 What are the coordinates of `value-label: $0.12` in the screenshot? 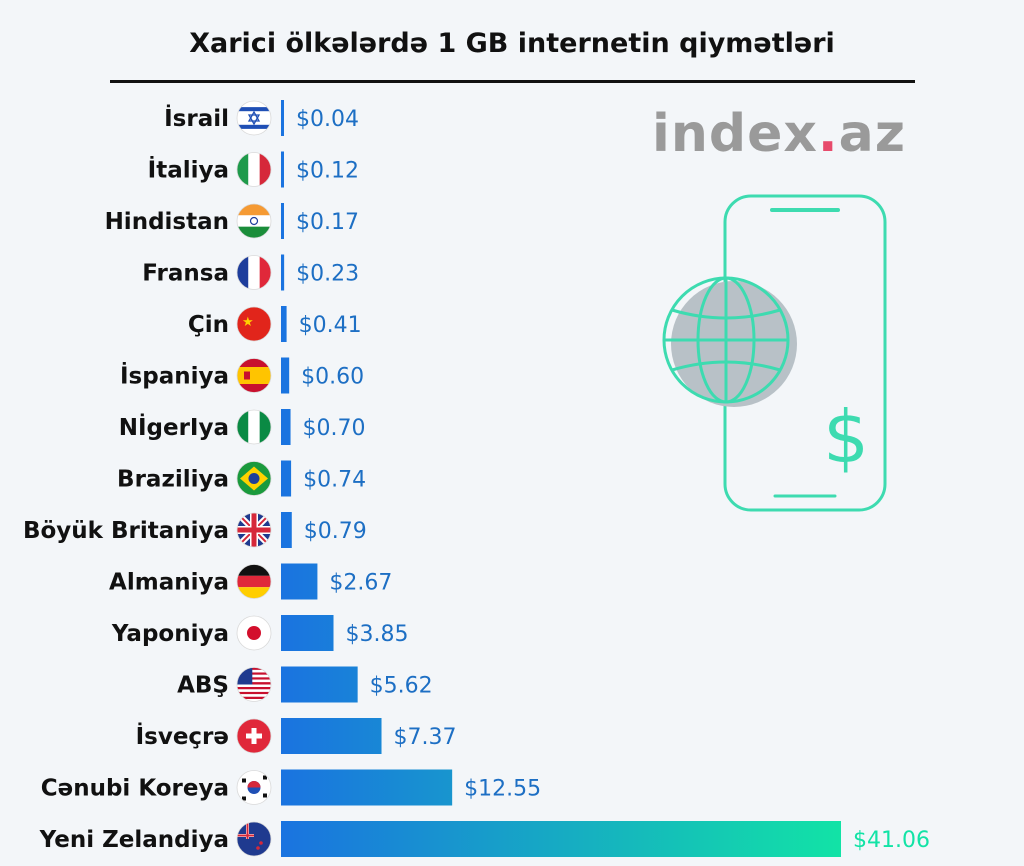 It's located at (327, 171).